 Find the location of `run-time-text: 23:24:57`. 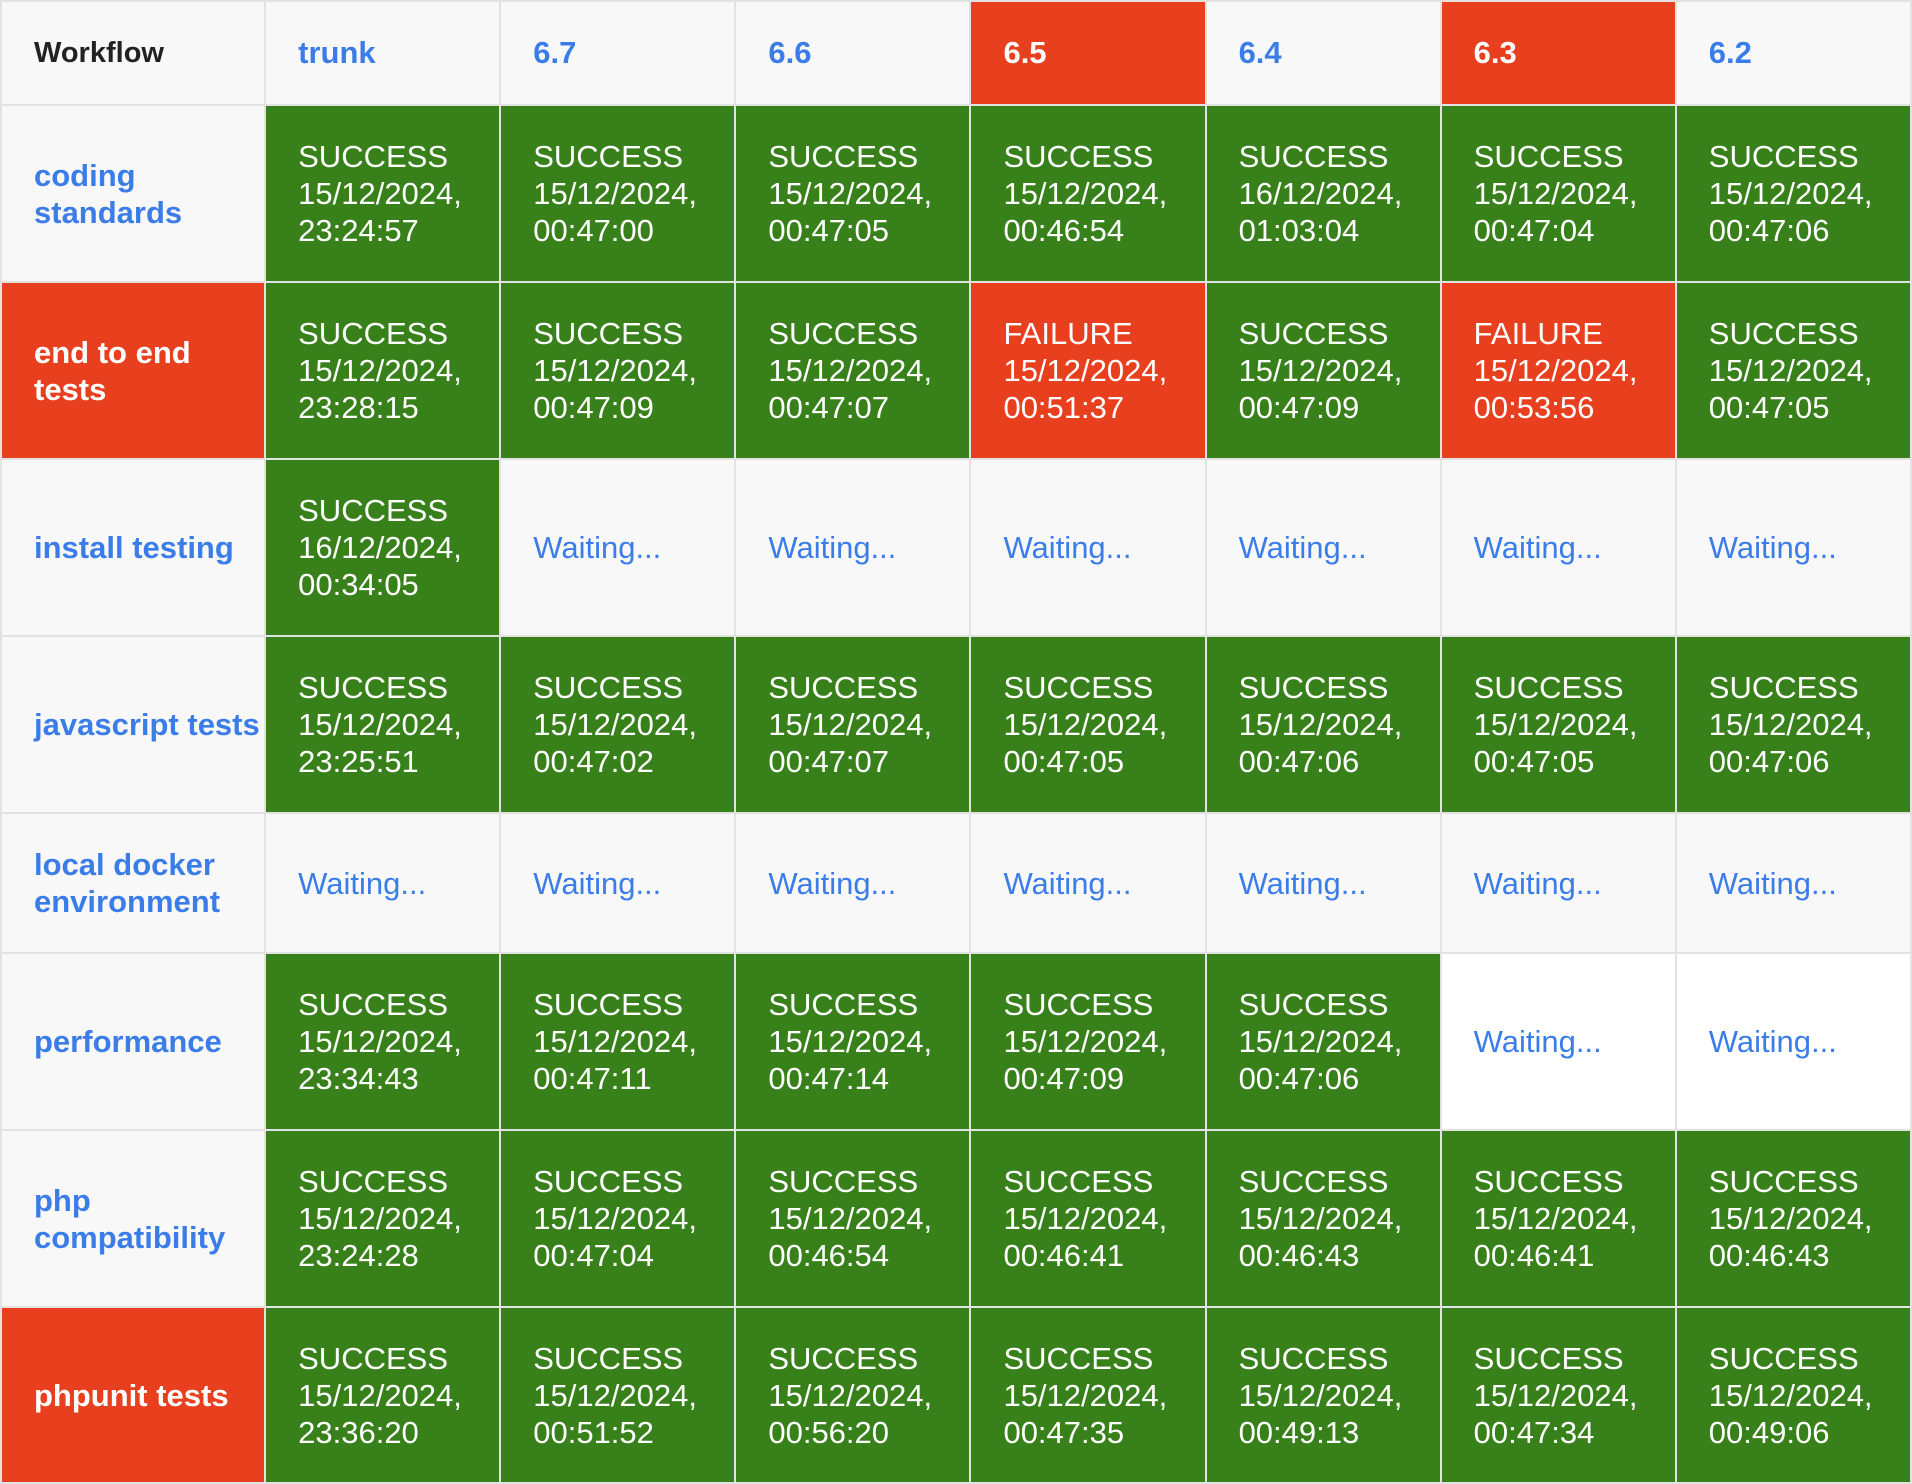

run-time-text: 23:24:57 is located at coordinates (358, 230).